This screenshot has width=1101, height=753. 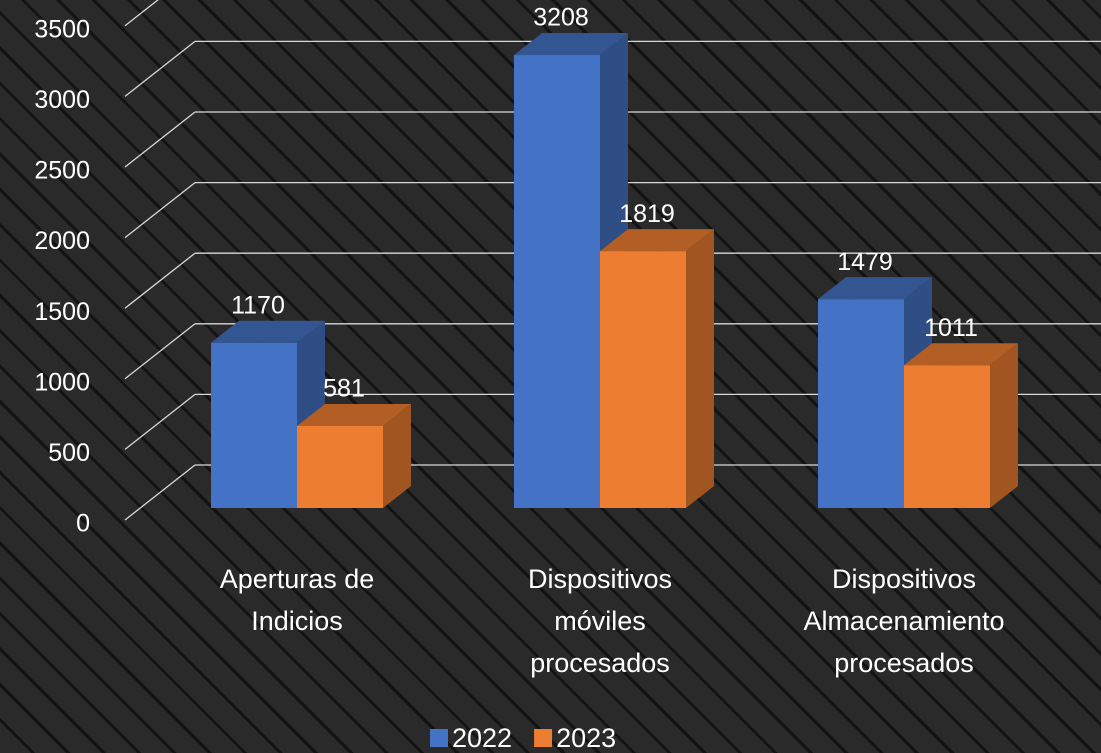 I want to click on legend-label: 2022, so click(x=482, y=738).